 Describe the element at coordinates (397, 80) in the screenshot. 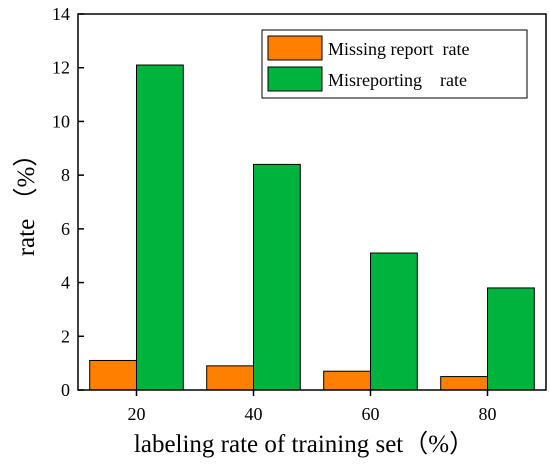

I see `legend-label-misreporting-rate: Misreporting rate` at that location.